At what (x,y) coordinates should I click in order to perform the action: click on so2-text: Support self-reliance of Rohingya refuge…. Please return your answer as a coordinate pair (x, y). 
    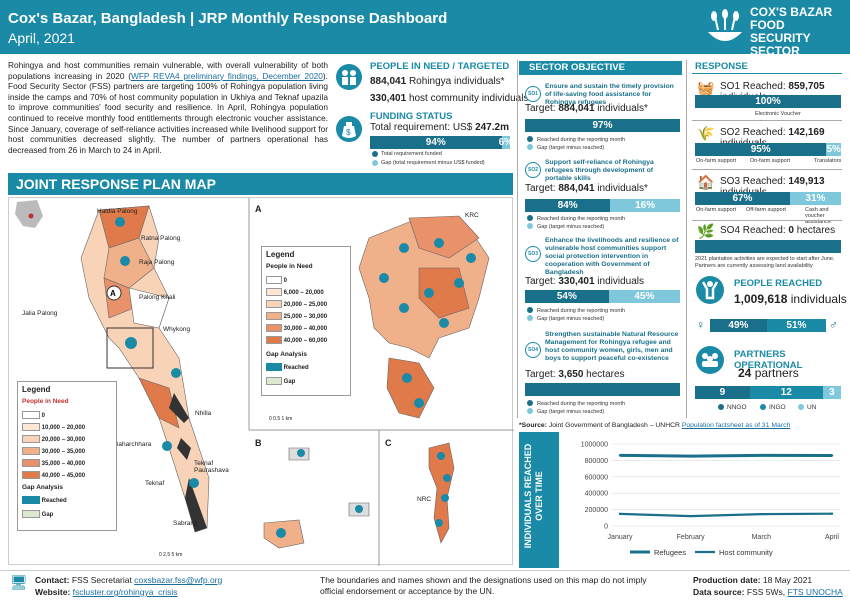
    Looking at the image, I should click on (599, 170).